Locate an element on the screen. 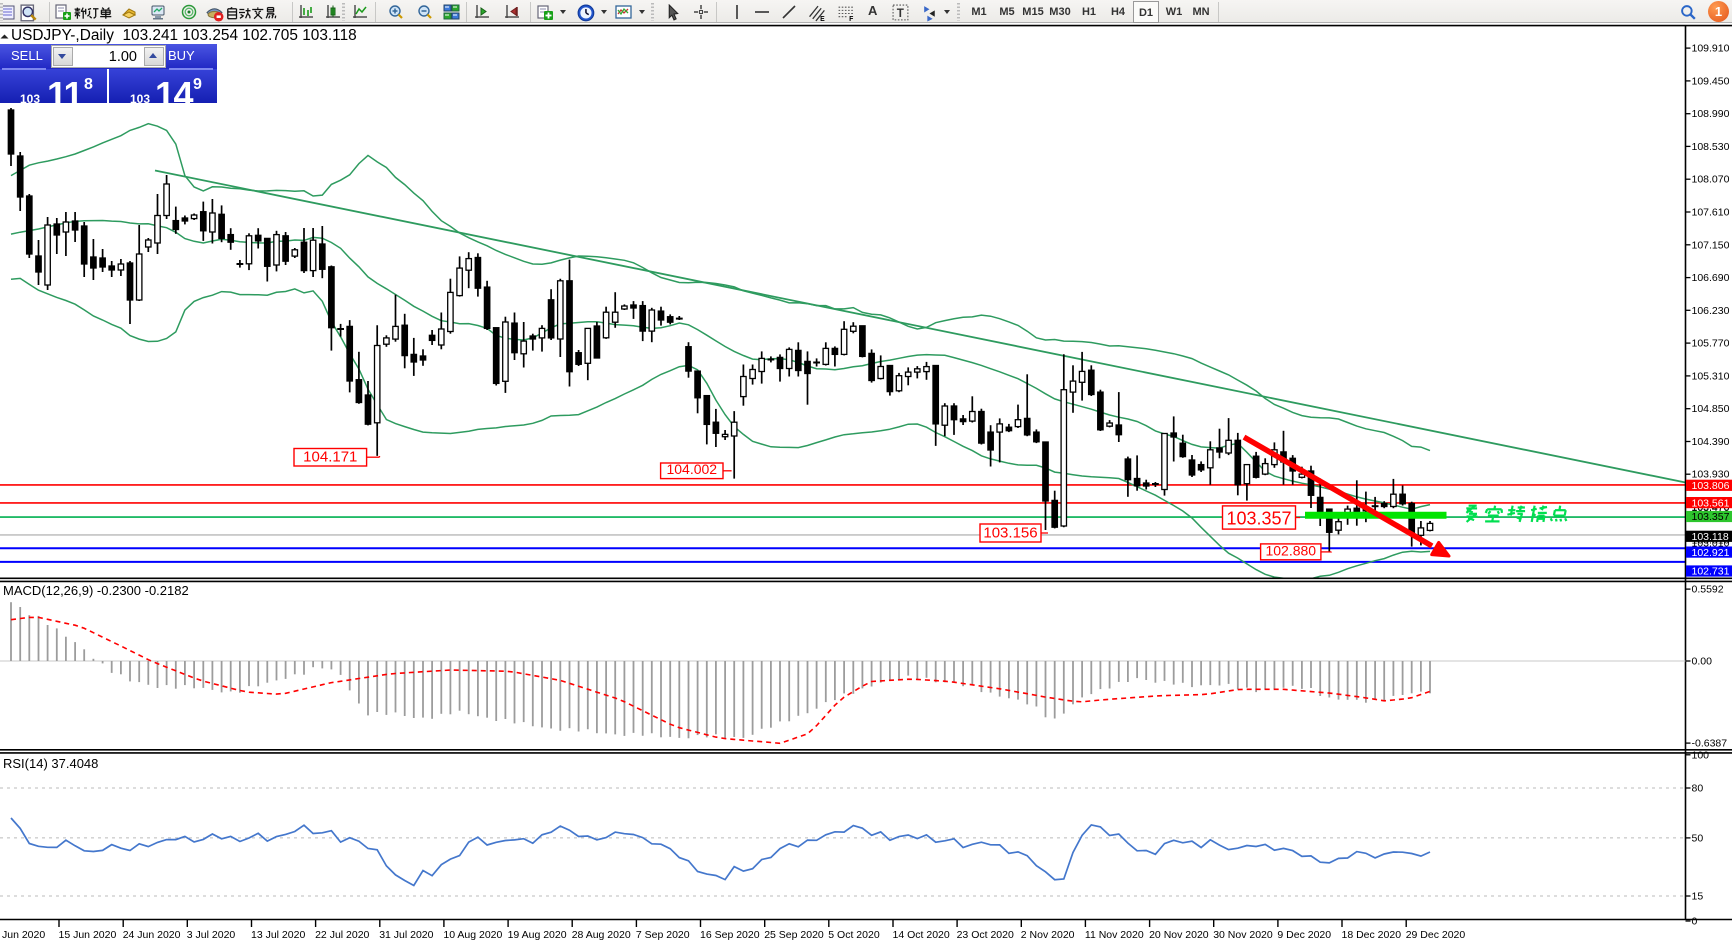  svg-text: 80 is located at coordinates (1698, 789).